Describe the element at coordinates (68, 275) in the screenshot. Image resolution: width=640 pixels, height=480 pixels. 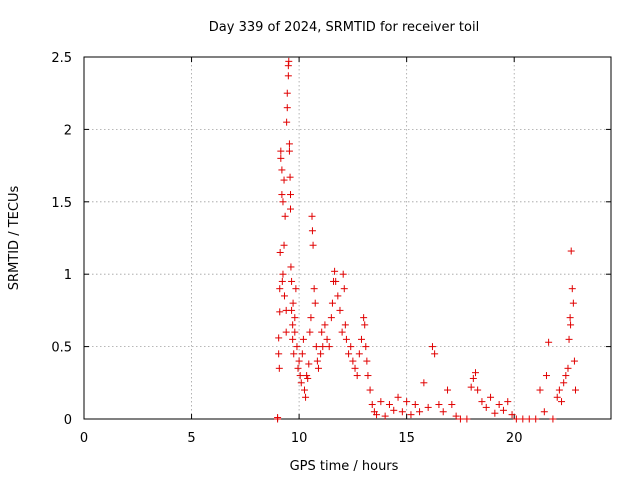
I see `y-tick-label: 1` at that location.